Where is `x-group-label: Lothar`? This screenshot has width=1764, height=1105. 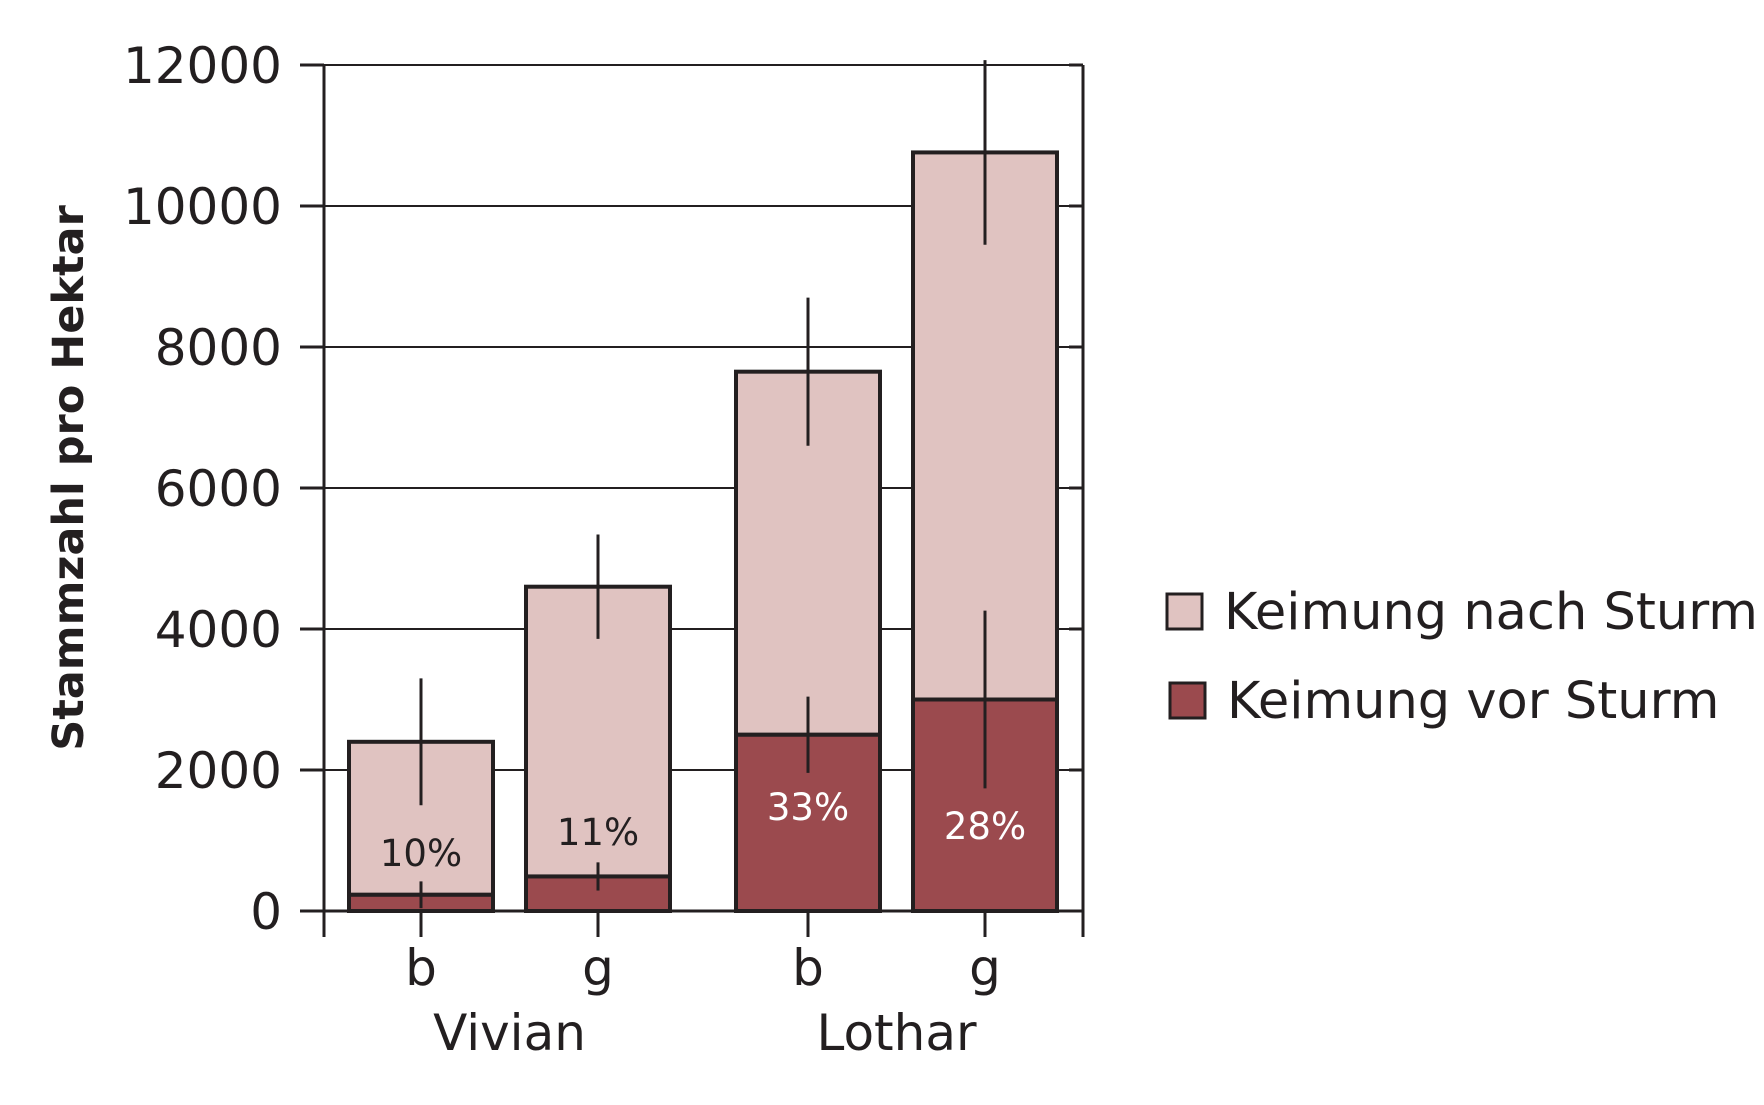 x-group-label: Lothar is located at coordinates (896, 1033).